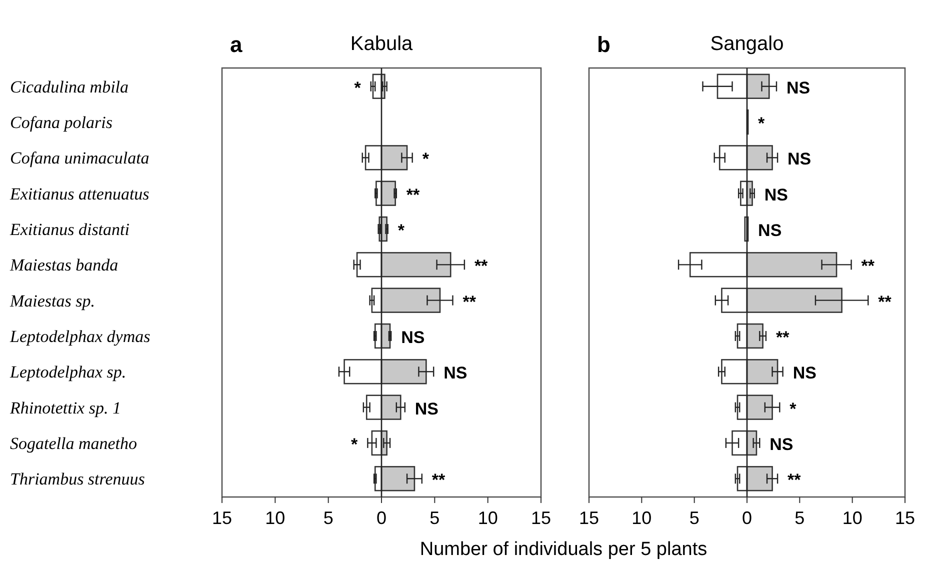 The image size is (930, 568). I want to click on y-tick-label: Maiestas banda, so click(63, 265).